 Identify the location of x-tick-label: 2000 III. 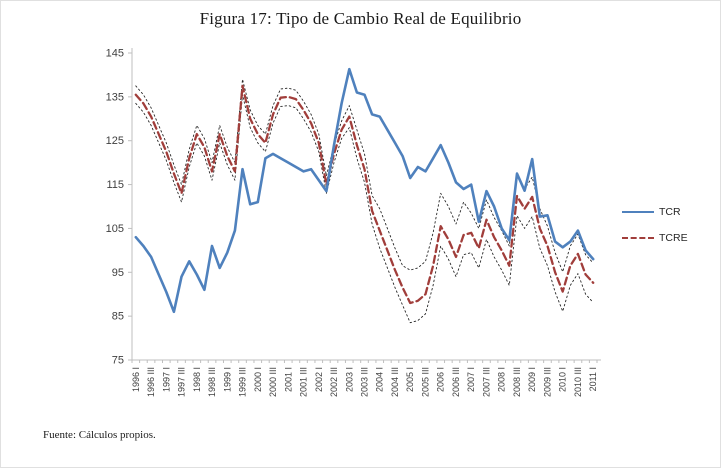
(273, 382).